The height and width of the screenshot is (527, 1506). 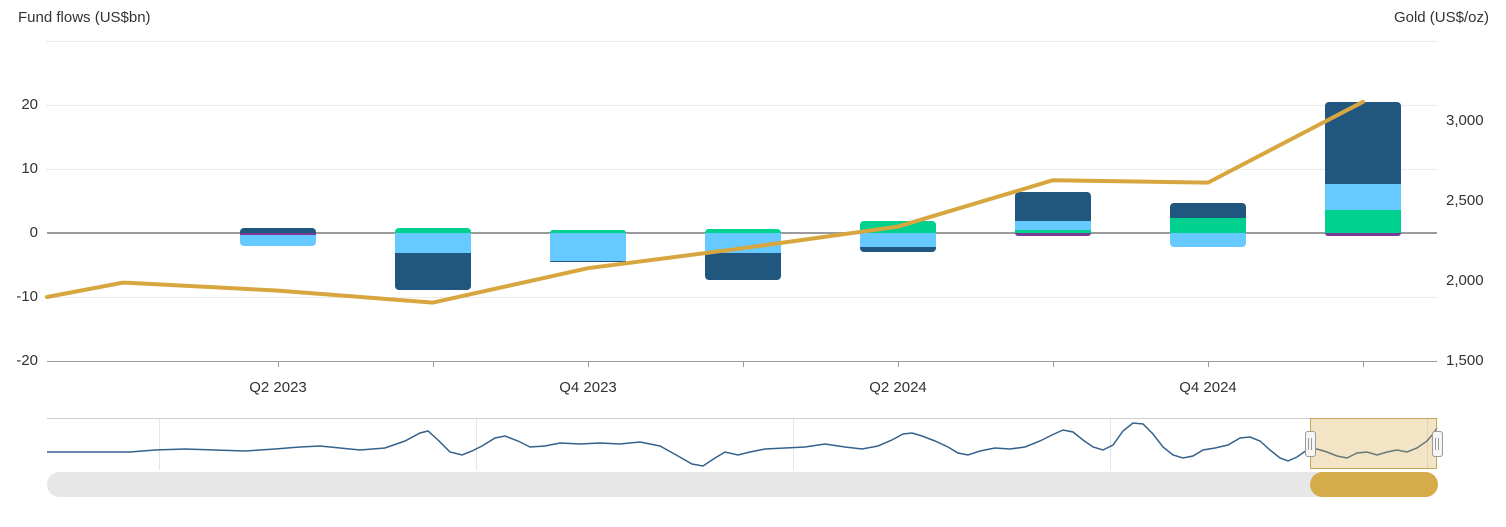 What do you see at coordinates (27, 360) in the screenshot?
I see `y-axis-label: -20` at bounding box center [27, 360].